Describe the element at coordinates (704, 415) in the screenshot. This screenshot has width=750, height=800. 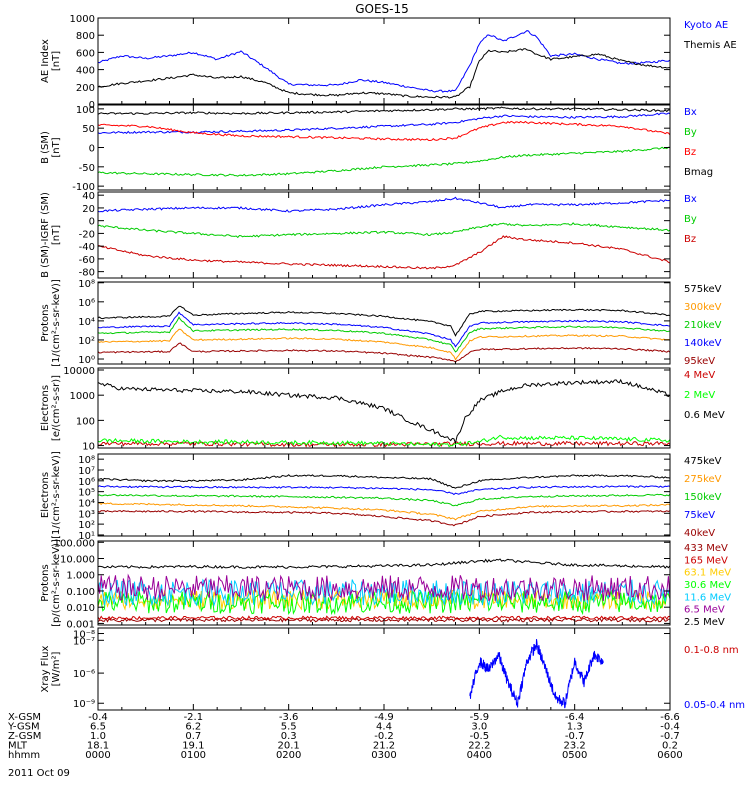
I see `legend-entry: 0.6 MeV` at that location.